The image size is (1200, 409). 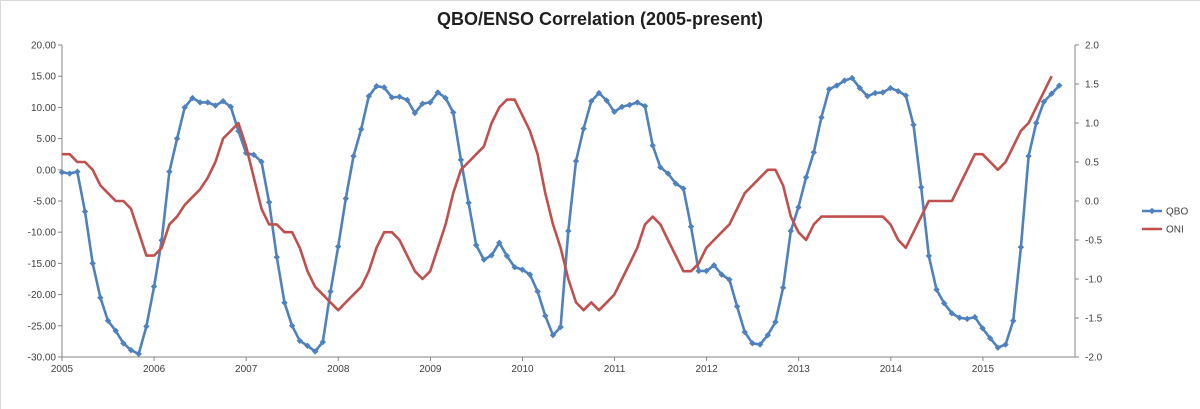 I want to click on x-tick-label: 2011, so click(x=615, y=369).